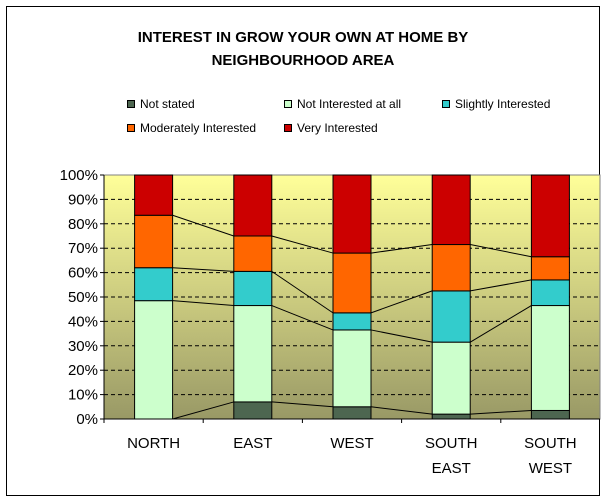  Describe the element at coordinates (83, 370) in the screenshot. I see `y-tick-label: 20%` at that location.